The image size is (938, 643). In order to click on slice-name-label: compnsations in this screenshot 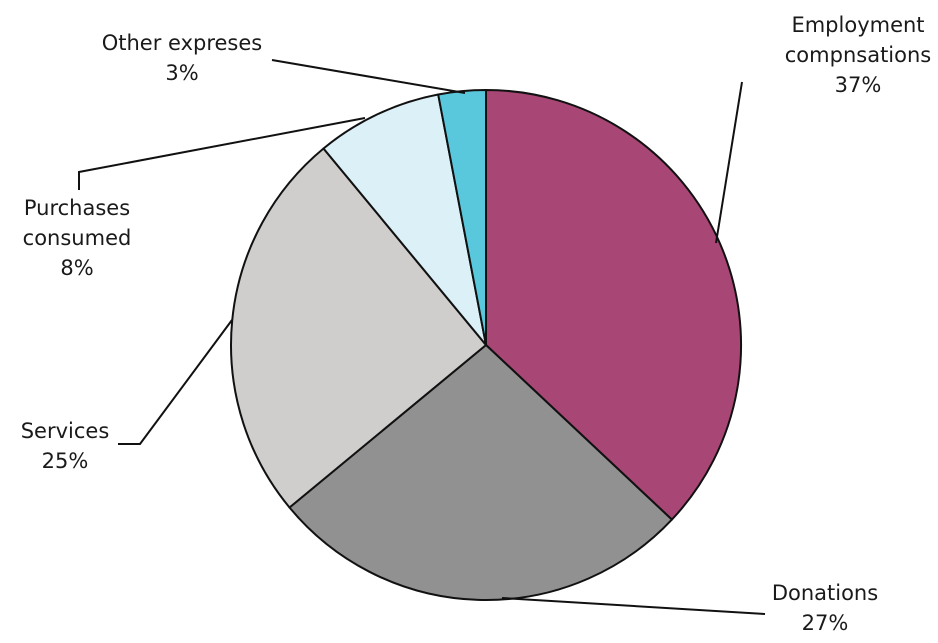, I will do `click(858, 55)`.